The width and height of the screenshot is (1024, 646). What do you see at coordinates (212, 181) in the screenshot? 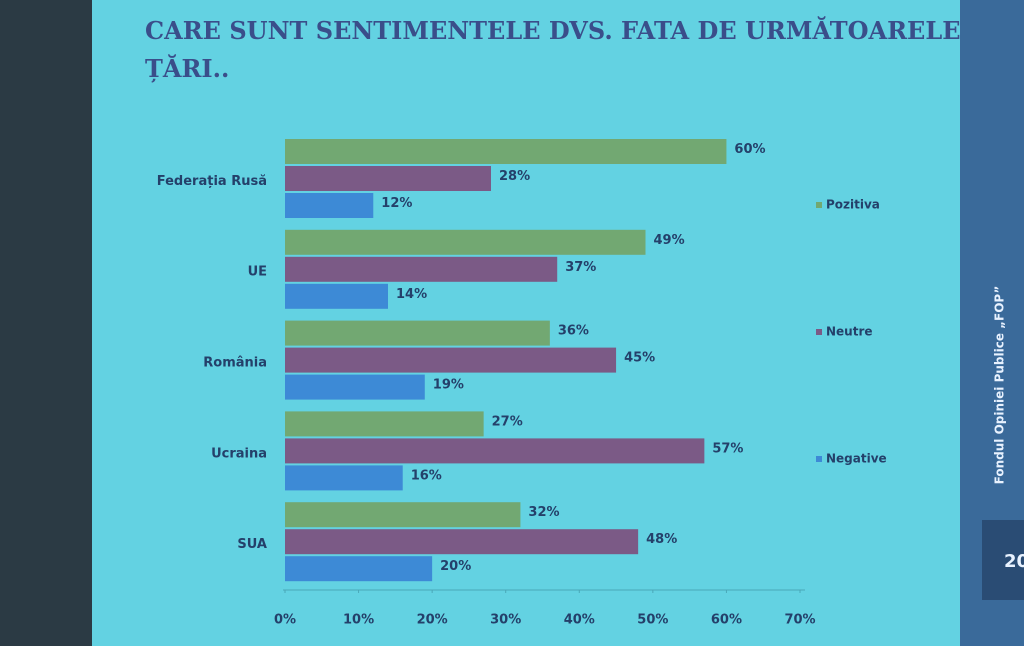
I see `y-tick-label: Federația Rusă` at bounding box center [212, 181].